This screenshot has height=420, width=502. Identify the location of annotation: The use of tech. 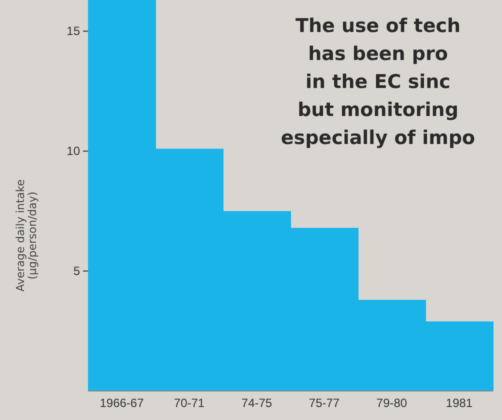
(378, 26).